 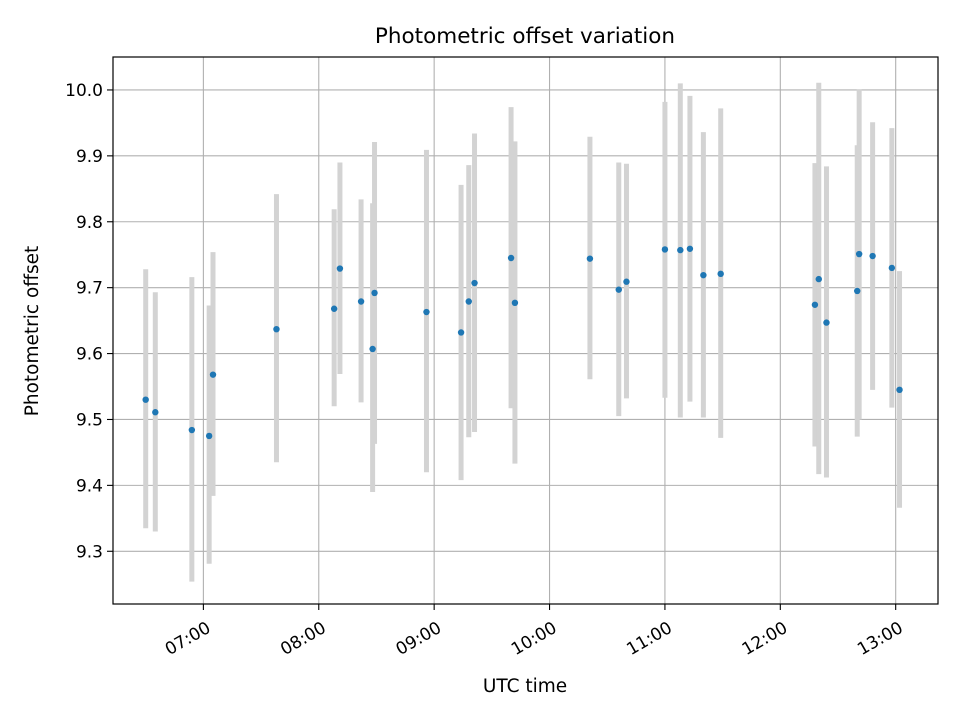 I want to click on x-tick-label: 11:00, so click(x=649, y=639).